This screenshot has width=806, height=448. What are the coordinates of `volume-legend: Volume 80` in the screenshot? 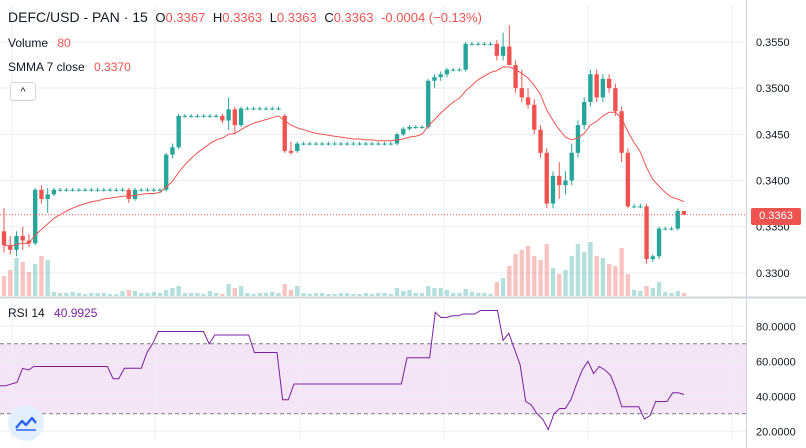 It's located at (39, 43).